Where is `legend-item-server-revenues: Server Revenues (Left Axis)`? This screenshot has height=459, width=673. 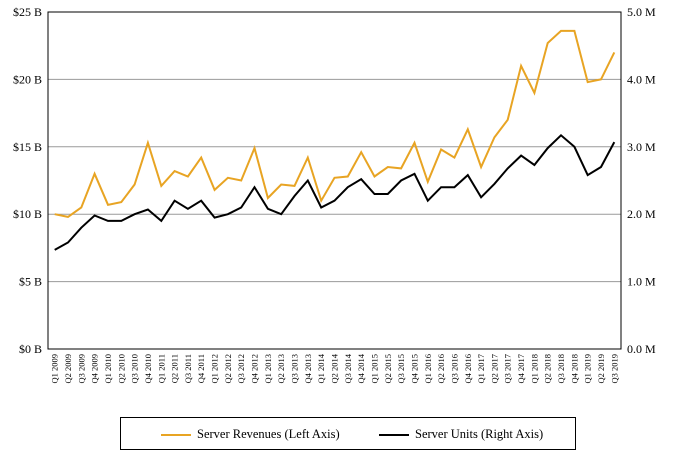 legend-item-server-revenues: Server Revenues (Left Axis) is located at coordinates (250, 434).